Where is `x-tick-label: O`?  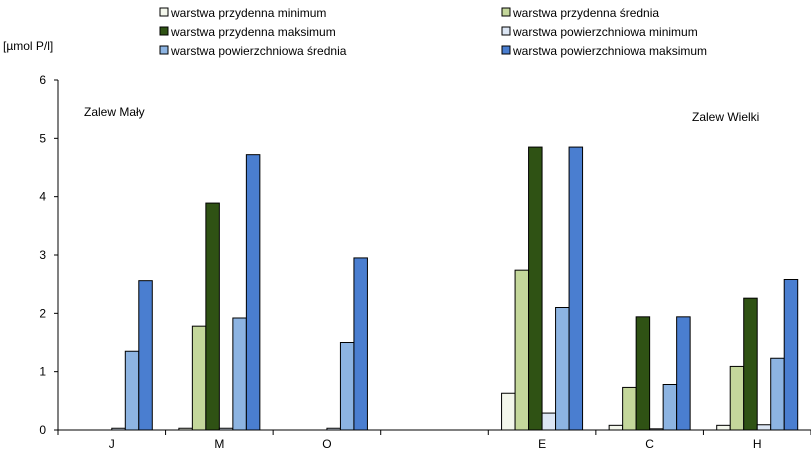
x-tick-label: O is located at coordinates (326, 444).